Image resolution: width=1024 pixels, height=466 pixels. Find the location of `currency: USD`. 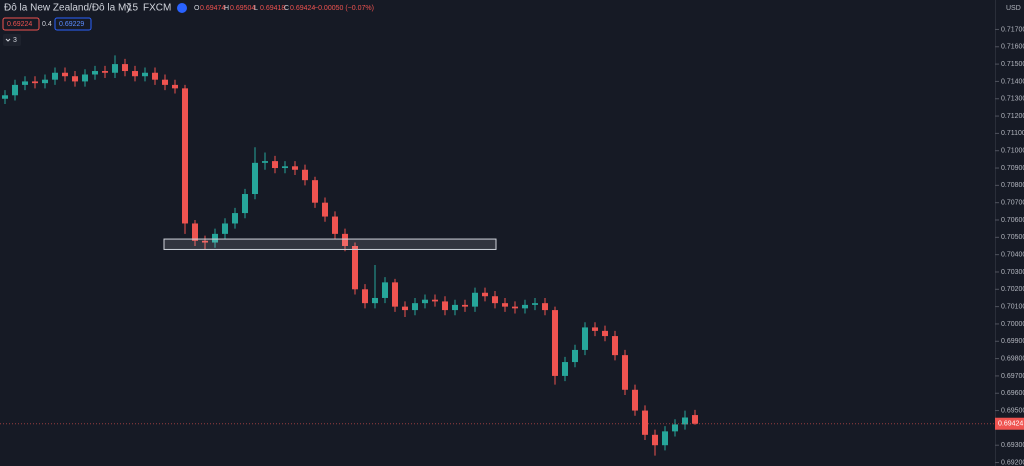

currency: USD is located at coordinates (1013, 8).